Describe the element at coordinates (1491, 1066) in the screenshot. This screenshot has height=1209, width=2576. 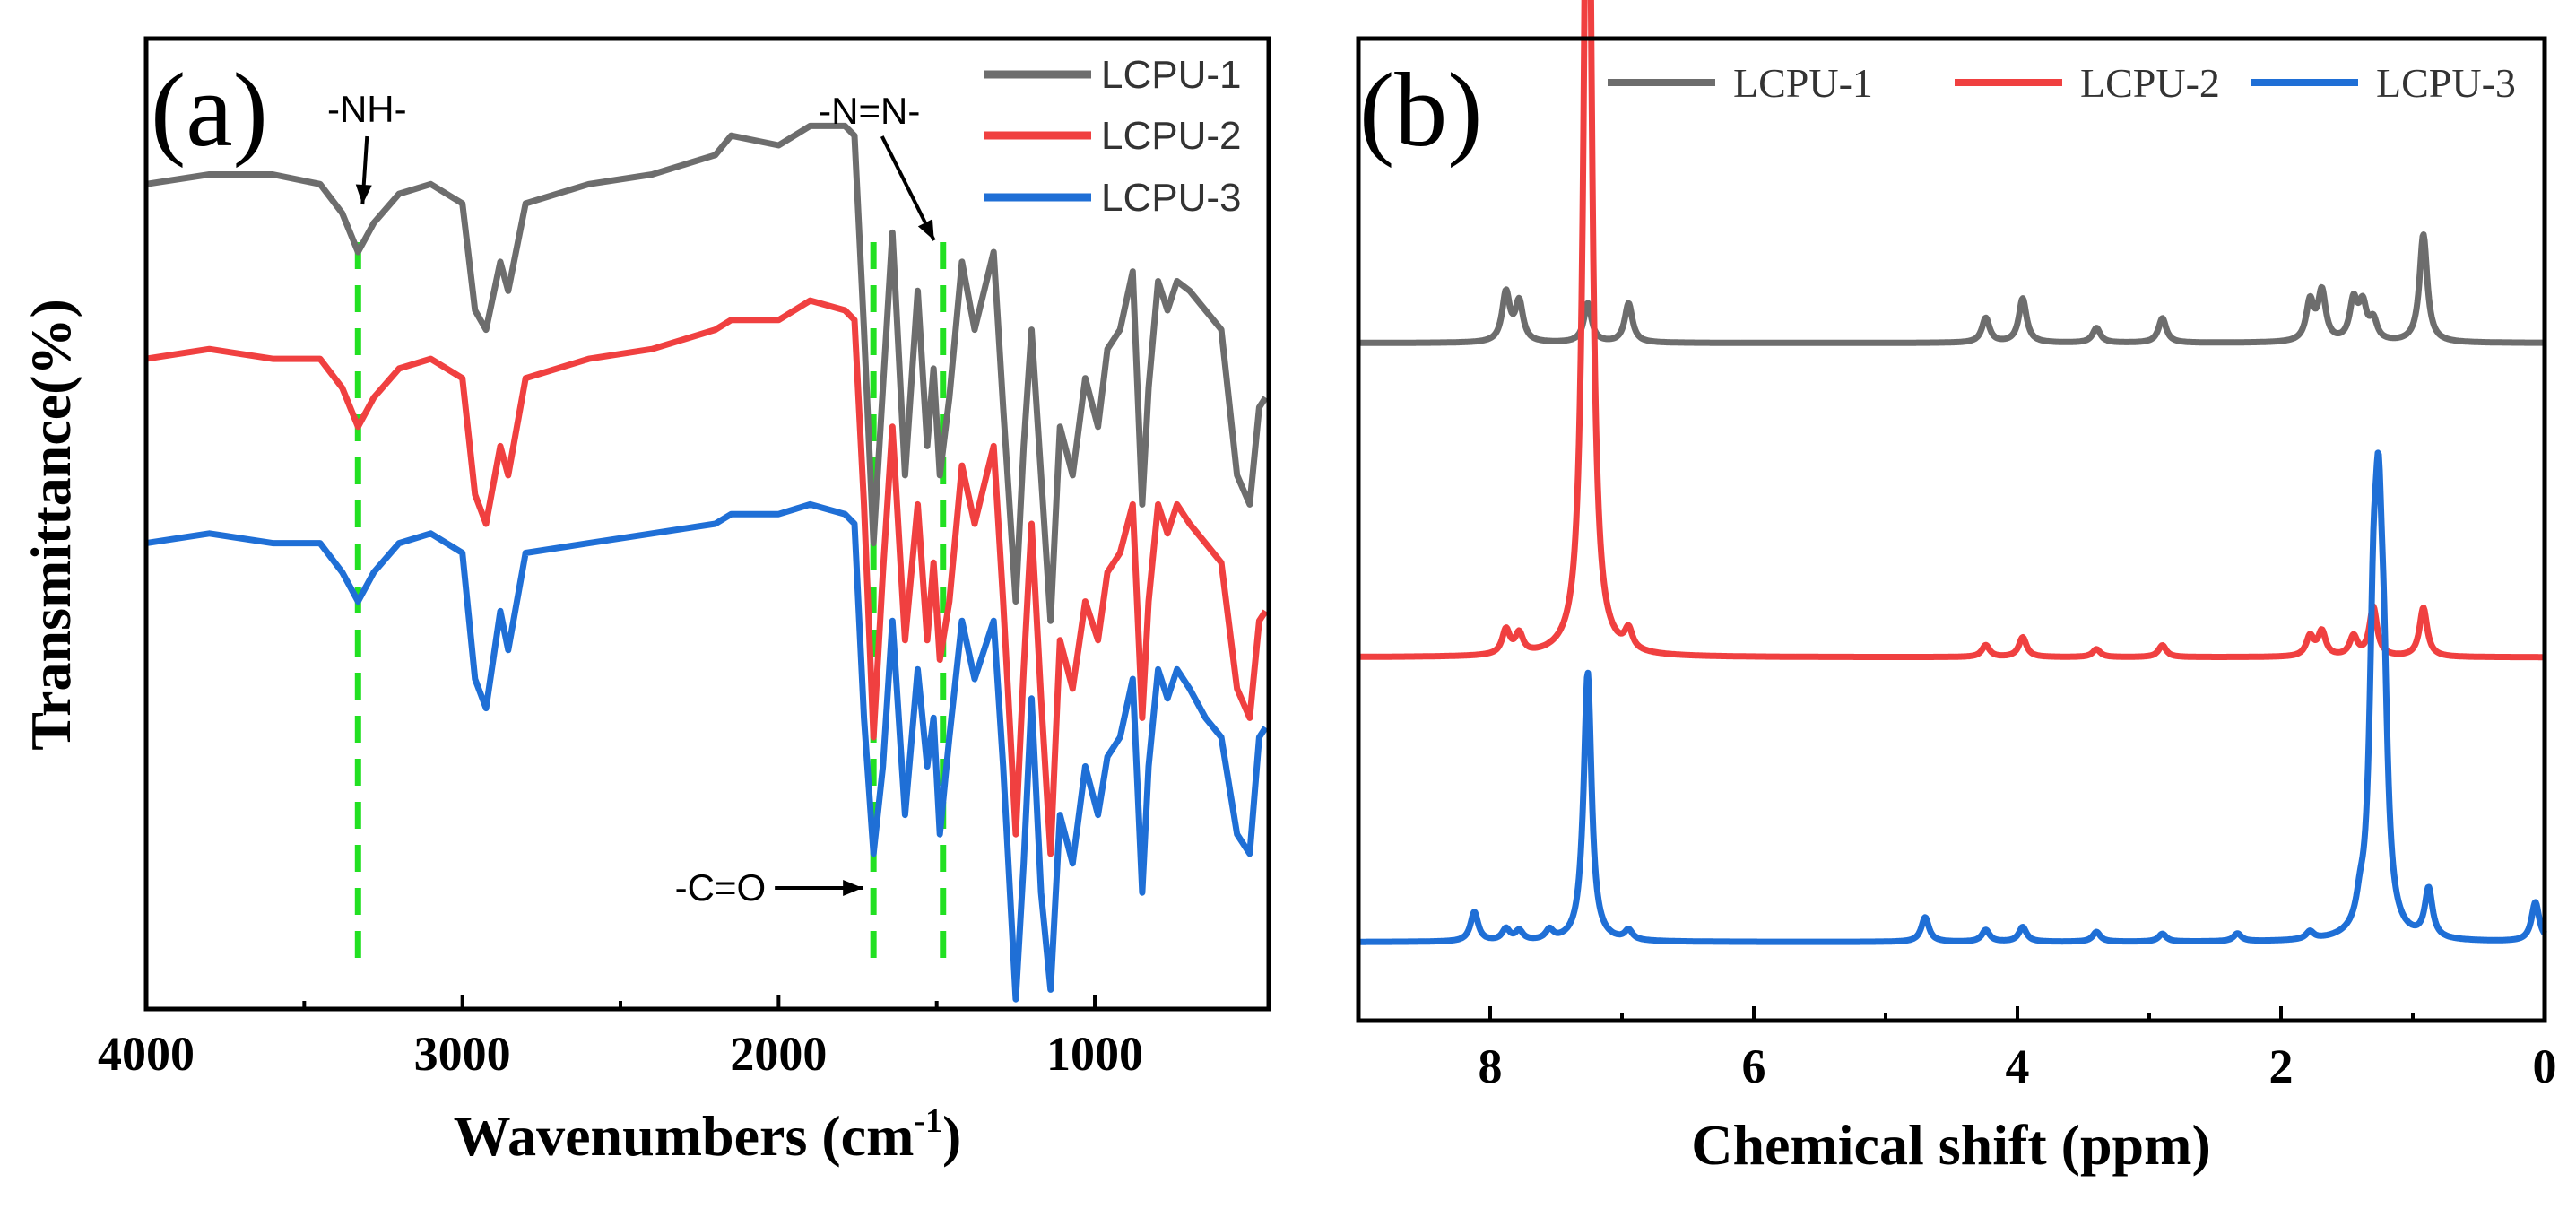
I see `x-tick-label-b-8: 8` at that location.